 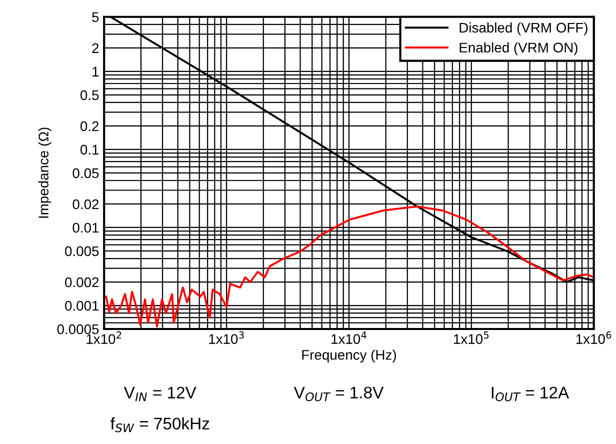 I want to click on x-tick-label: 1x10$^{3}$, so click(x=226, y=337).